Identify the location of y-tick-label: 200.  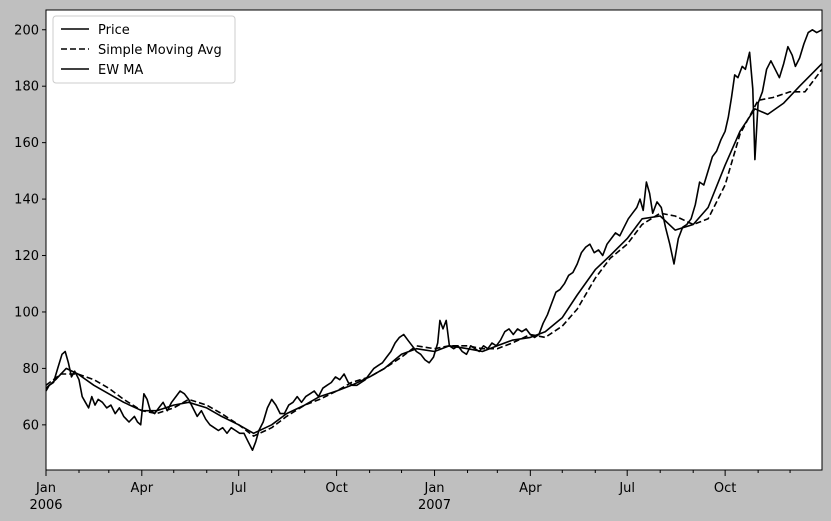
(26, 30).